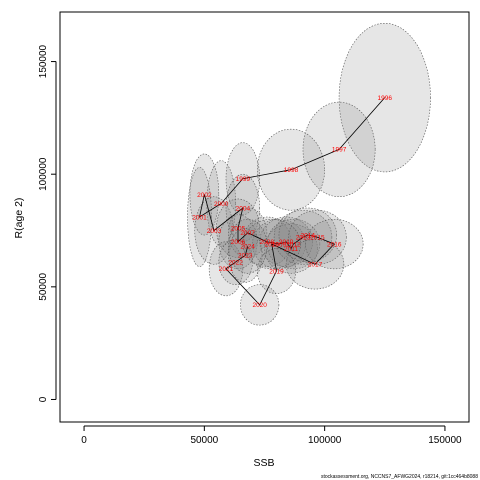 The height and width of the screenshot is (480, 480). I want to click on year-label-2016: 2016, so click(334, 244).